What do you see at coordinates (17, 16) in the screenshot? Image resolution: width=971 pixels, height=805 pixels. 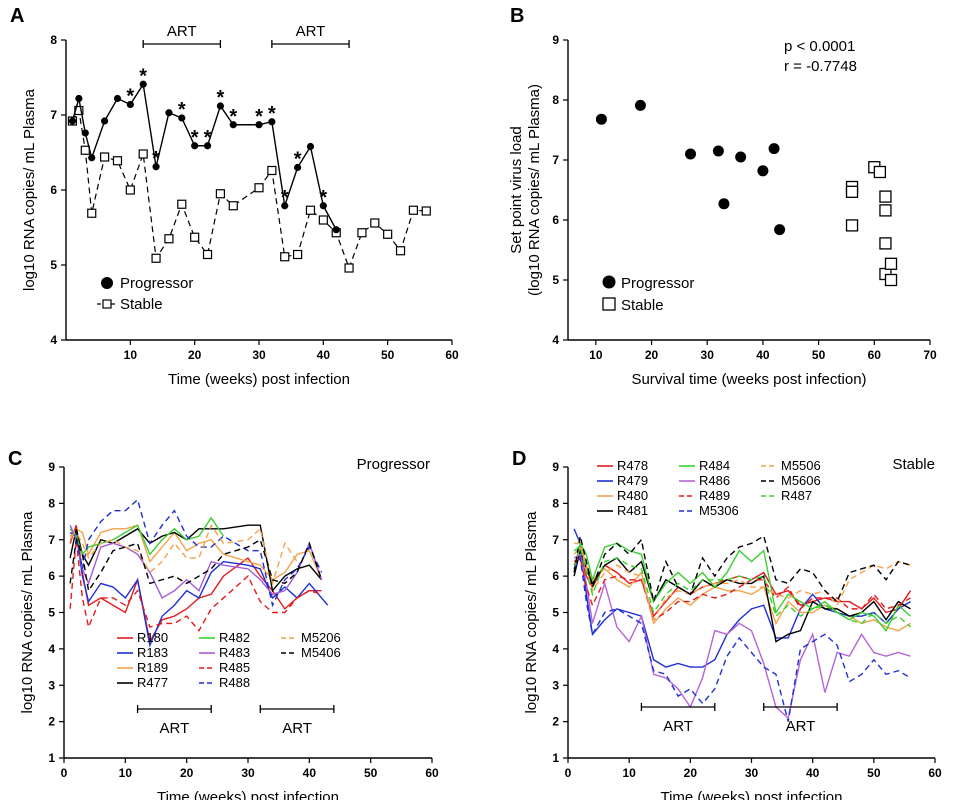 I see `panel-letter: A` at bounding box center [17, 16].